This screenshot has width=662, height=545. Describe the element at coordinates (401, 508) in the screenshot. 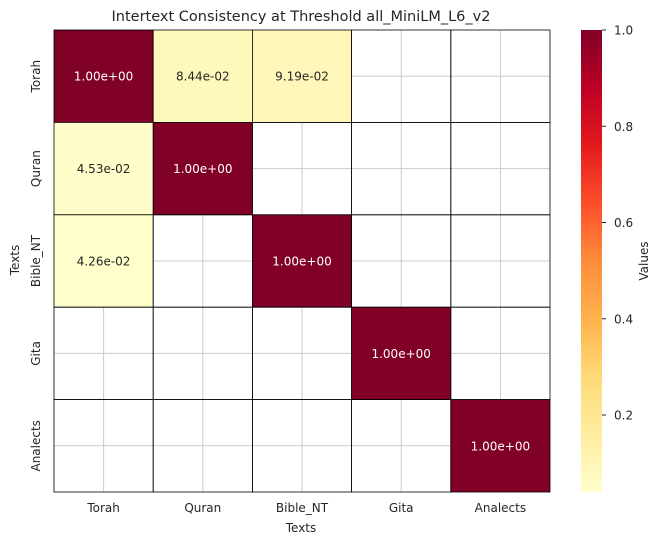

I see `x-tick-label: Gita` at that location.